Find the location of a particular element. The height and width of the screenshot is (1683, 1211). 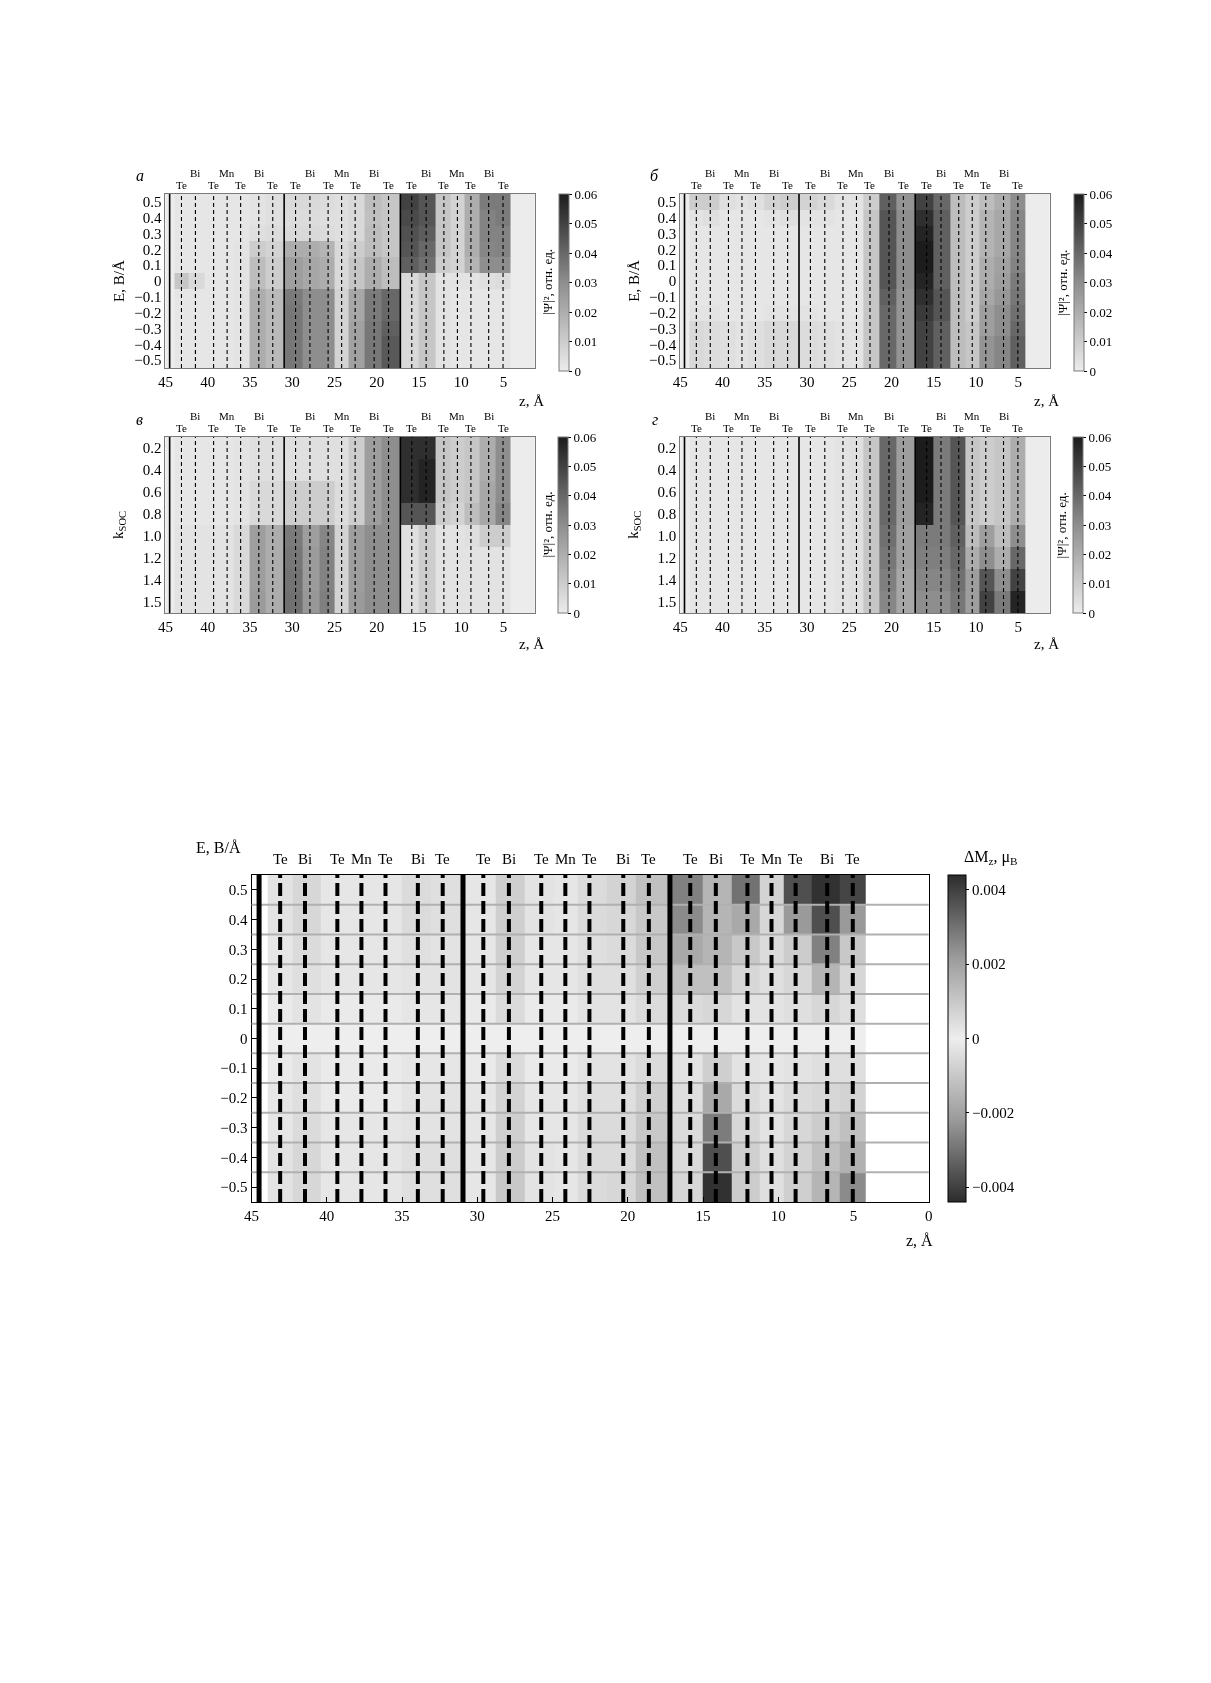

y-tick-label: −0.4 is located at coordinates (663, 344).